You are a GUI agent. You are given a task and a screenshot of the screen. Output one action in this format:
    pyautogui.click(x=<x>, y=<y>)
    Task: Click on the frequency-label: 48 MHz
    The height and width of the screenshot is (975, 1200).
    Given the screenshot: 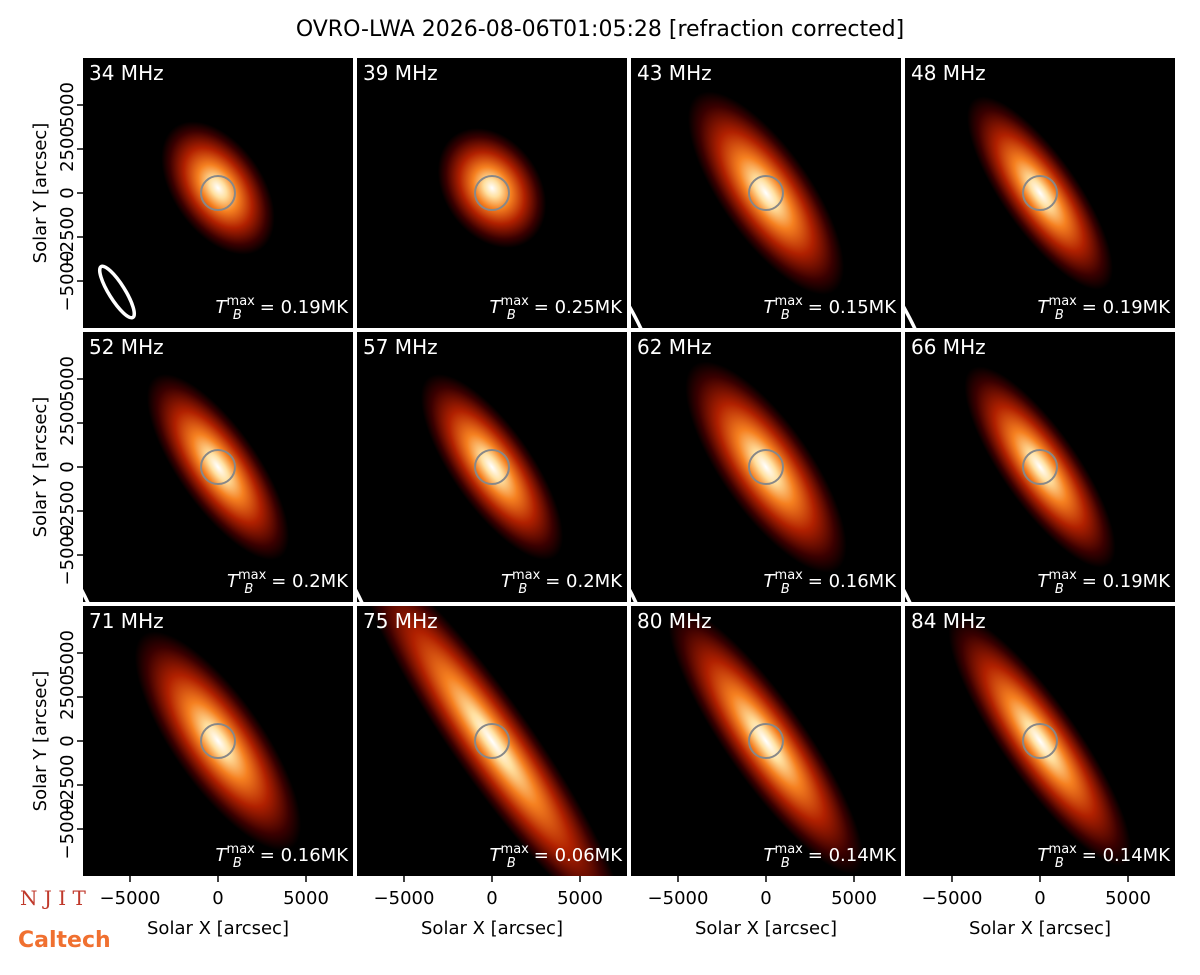 What is the action you would take?
    pyautogui.click(x=948, y=73)
    